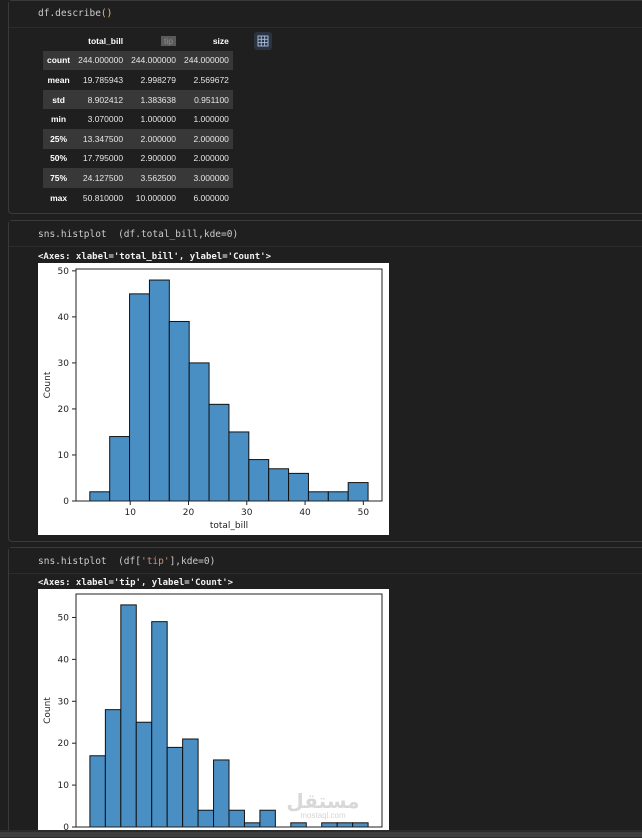 This screenshot has width=642, height=838. Describe the element at coordinates (158, 177) in the screenshot. I see `table-cell: 3.562500` at that location.